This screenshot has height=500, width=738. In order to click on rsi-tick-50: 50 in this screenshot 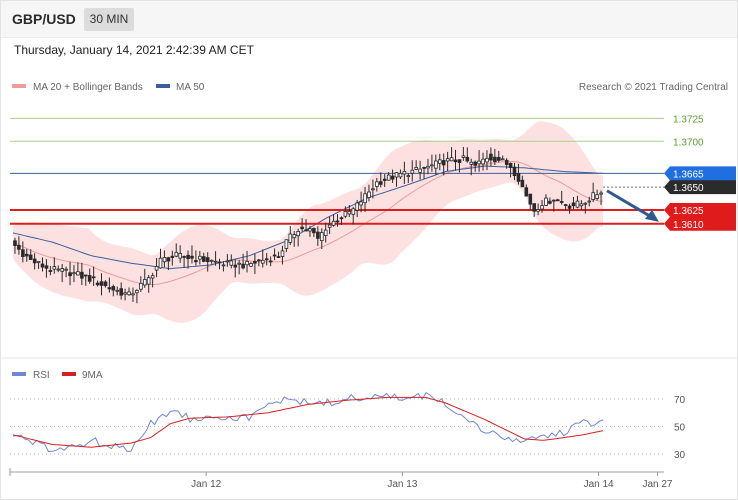, I will do `click(680, 428)`.